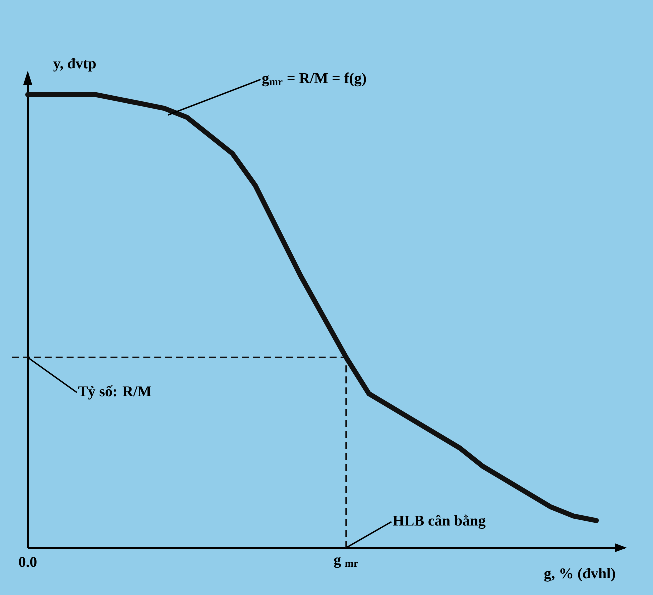 This screenshot has height=595, width=653. What do you see at coordinates (75, 65) in the screenshot?
I see `y-axis-title: y, đvtp` at bounding box center [75, 65].